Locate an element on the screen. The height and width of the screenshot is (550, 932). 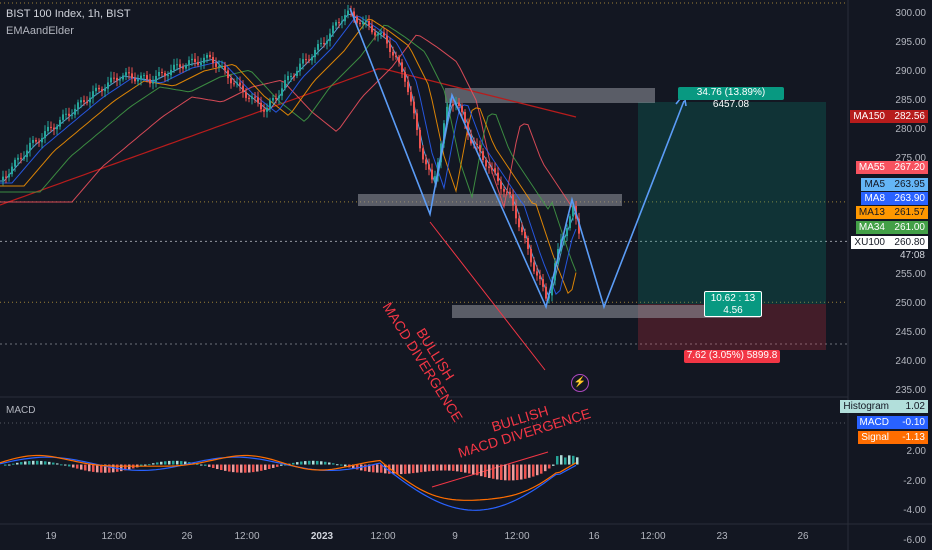
lightning-icon: ⚡ is located at coordinates (580, 383).